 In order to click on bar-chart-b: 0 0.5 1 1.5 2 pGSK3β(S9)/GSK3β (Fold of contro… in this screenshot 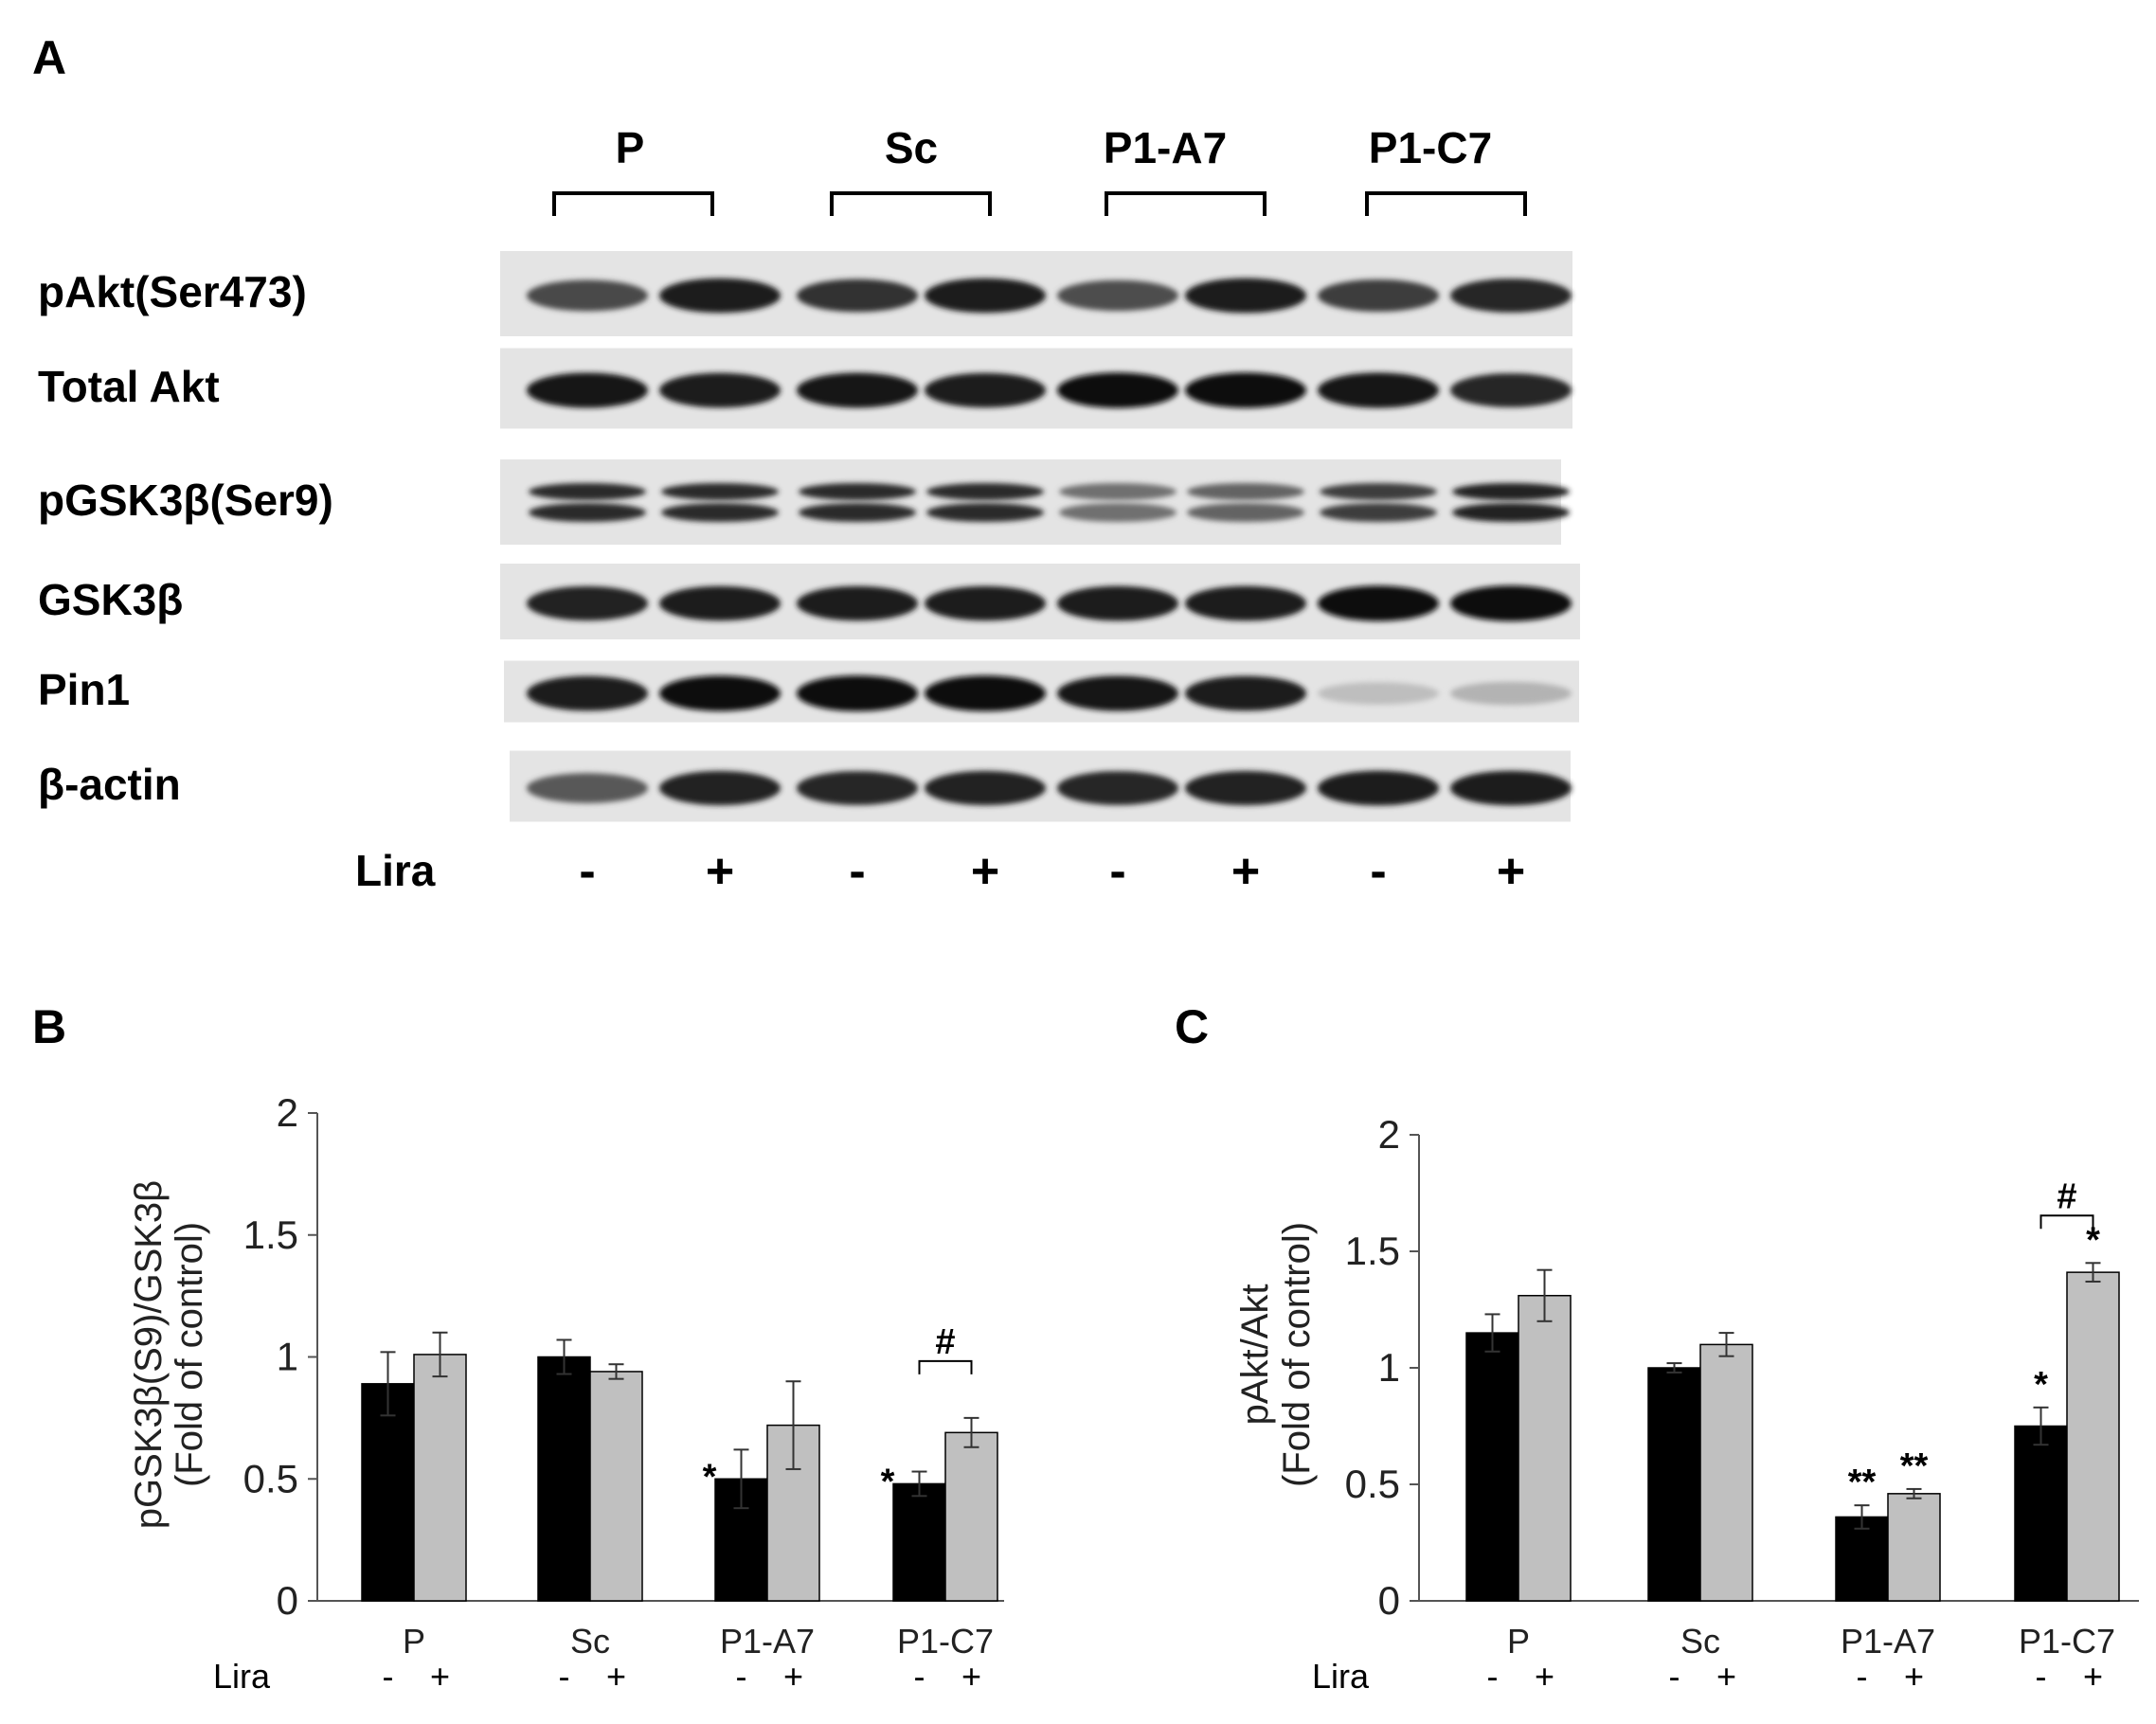, I will do `click(566, 1393)`.